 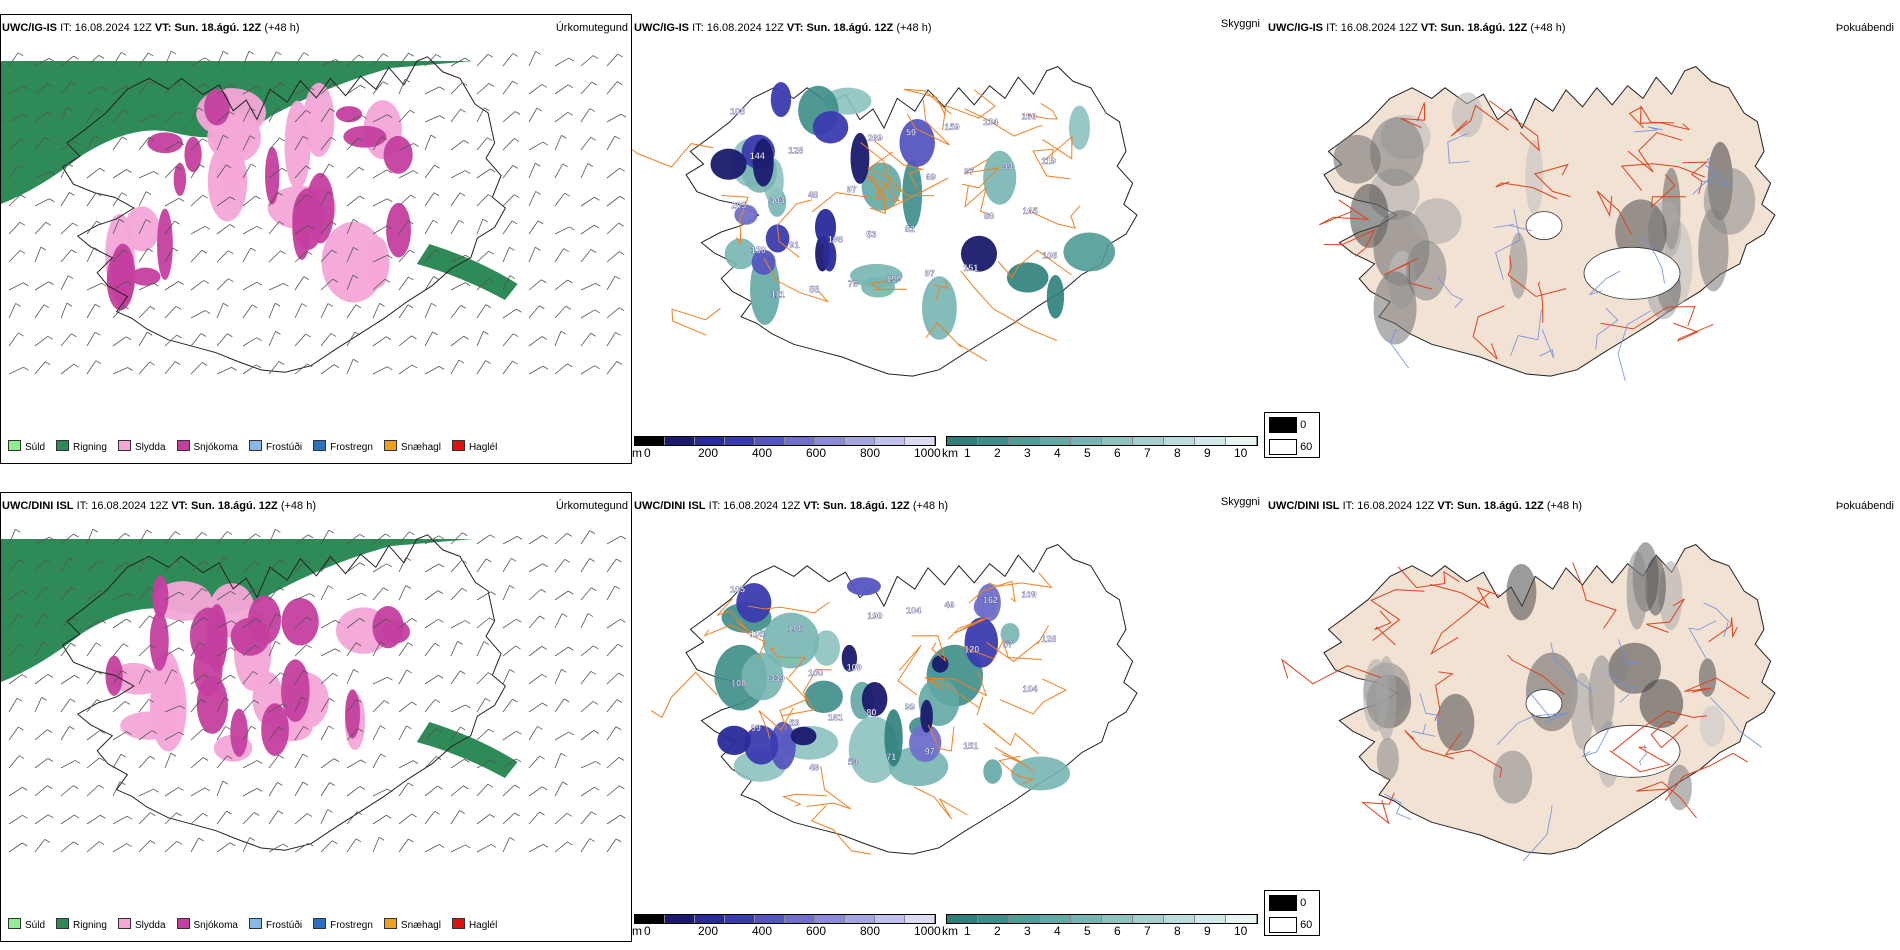 What do you see at coordinates (1240, 24) in the screenshot?
I see `panel-title: Skyggni` at bounding box center [1240, 24].